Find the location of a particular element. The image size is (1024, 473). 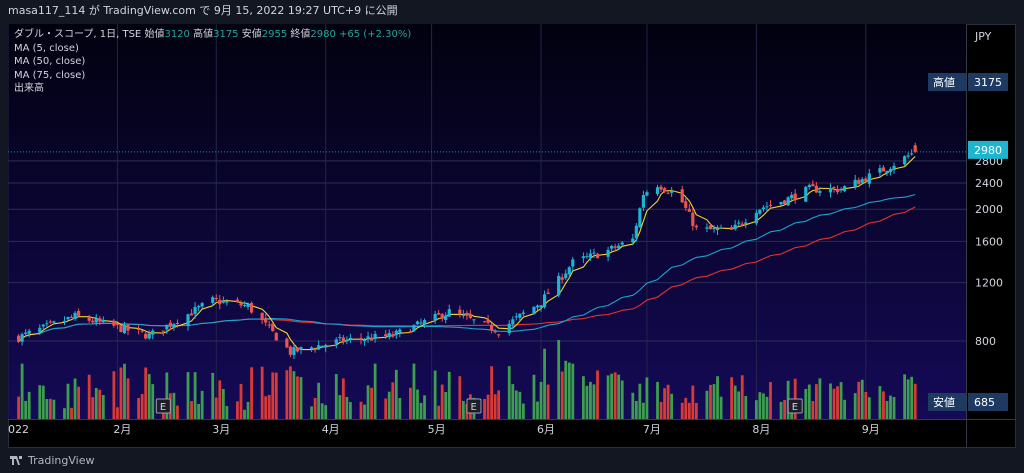

legend-ma50: MA (50, close) is located at coordinates (50, 61).